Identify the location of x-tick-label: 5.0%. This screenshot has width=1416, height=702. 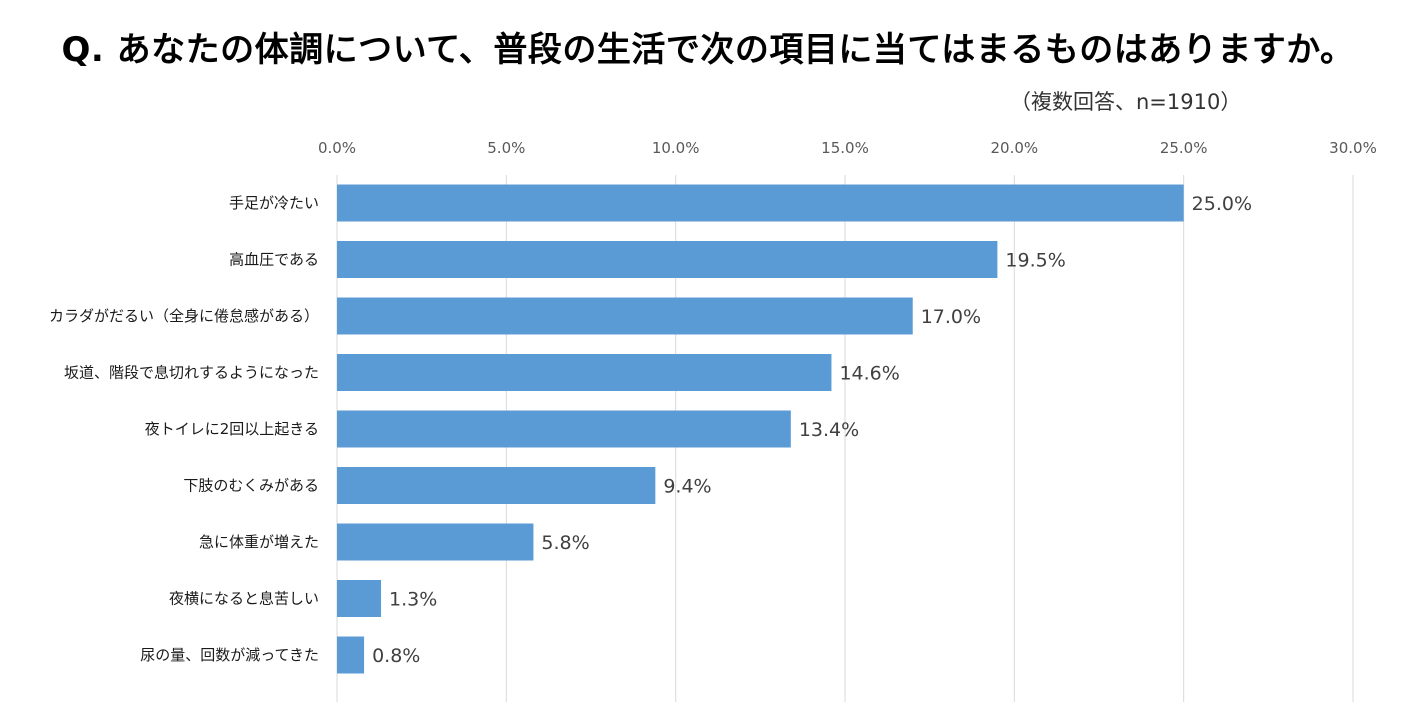
(506, 148).